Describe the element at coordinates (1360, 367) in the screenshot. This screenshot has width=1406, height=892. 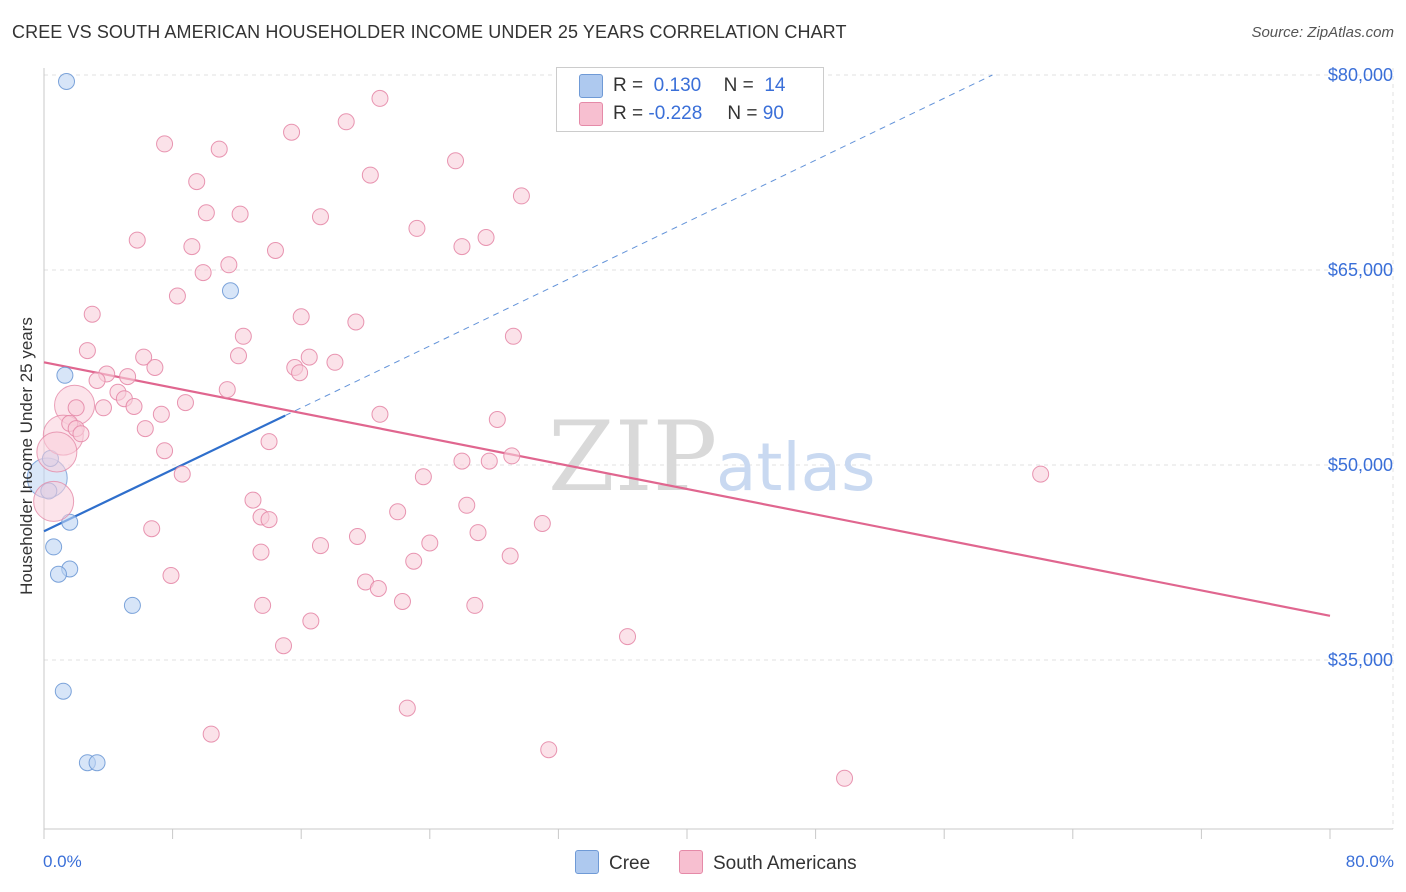
I see `y-tick-labels: $80,000 $65,000 $50,000 $35,000` at that location.